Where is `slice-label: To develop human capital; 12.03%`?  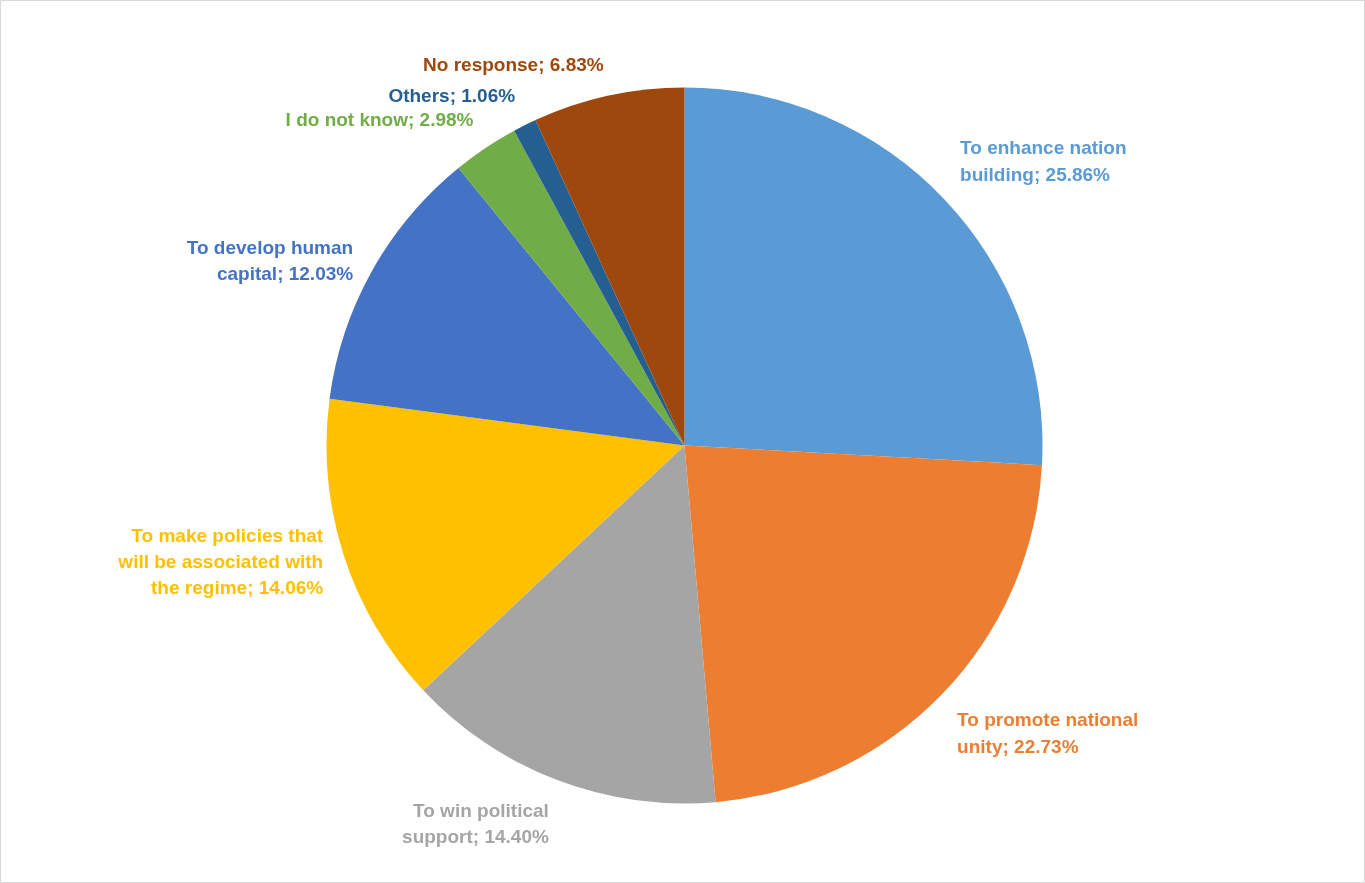 slice-label: To develop human capital; 12.03% is located at coordinates (270, 260).